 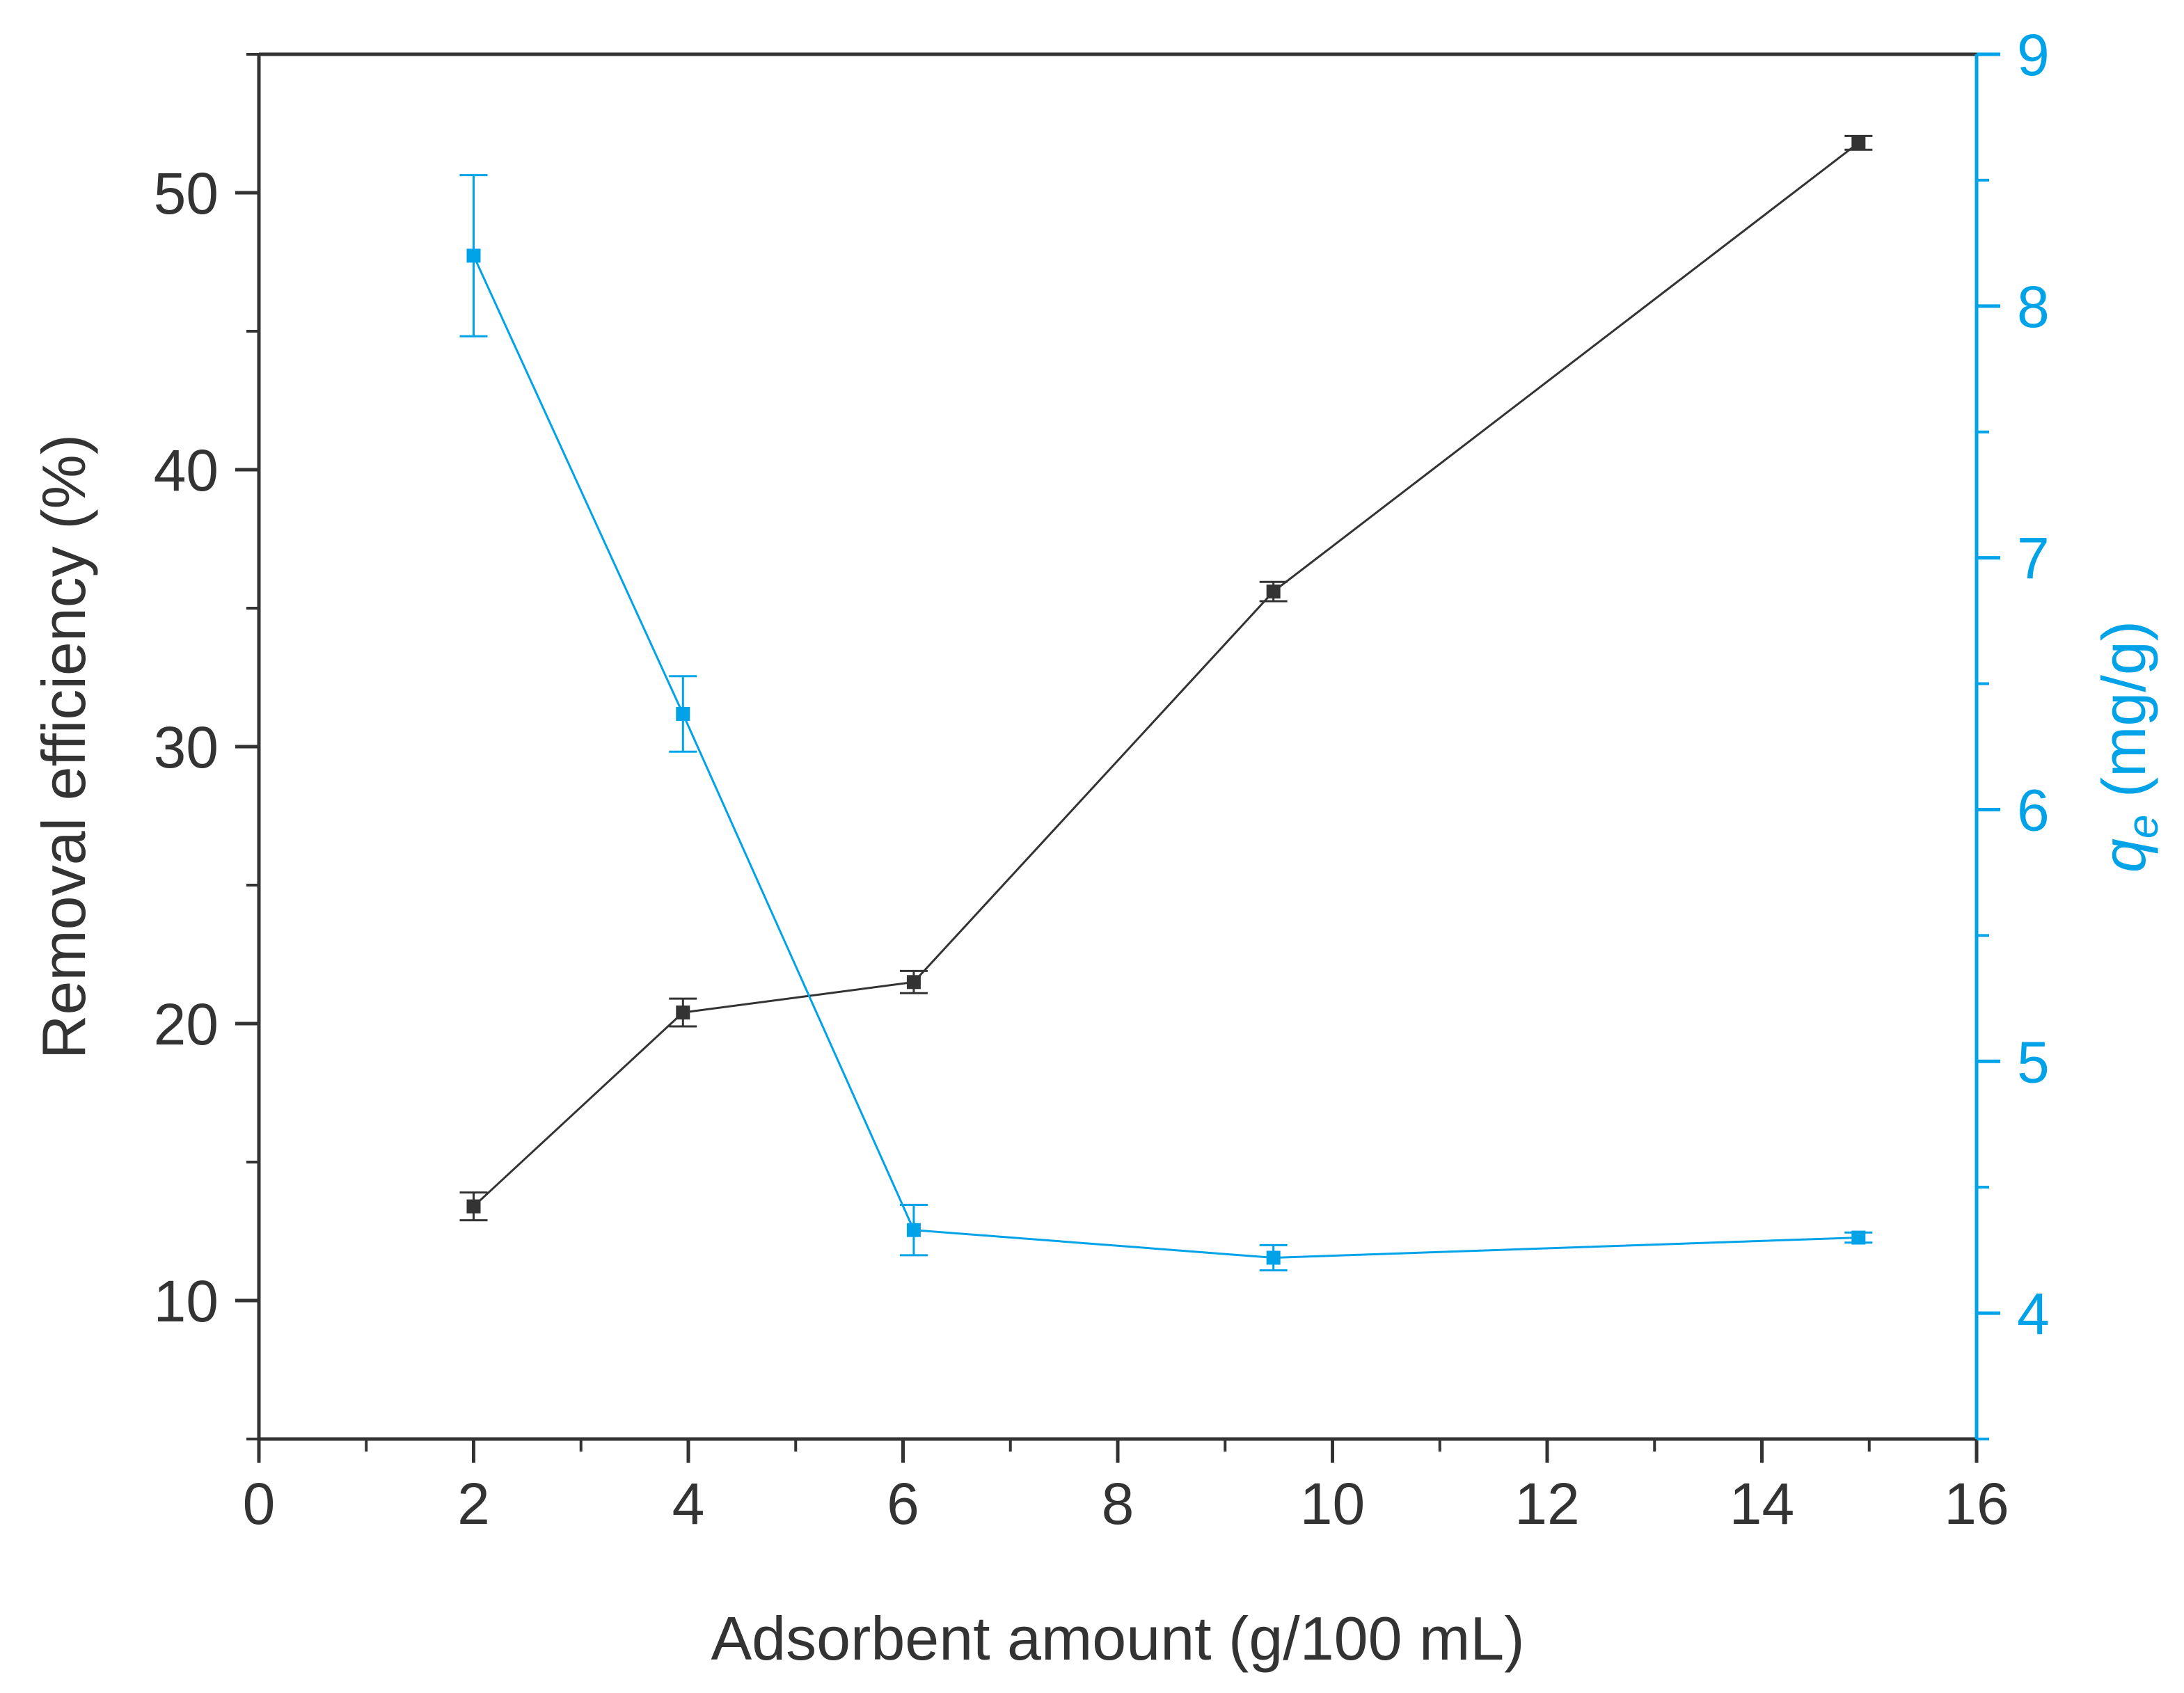 What do you see at coordinates (186, 1024) in the screenshot?
I see `y-left-tick-label: 20` at bounding box center [186, 1024].